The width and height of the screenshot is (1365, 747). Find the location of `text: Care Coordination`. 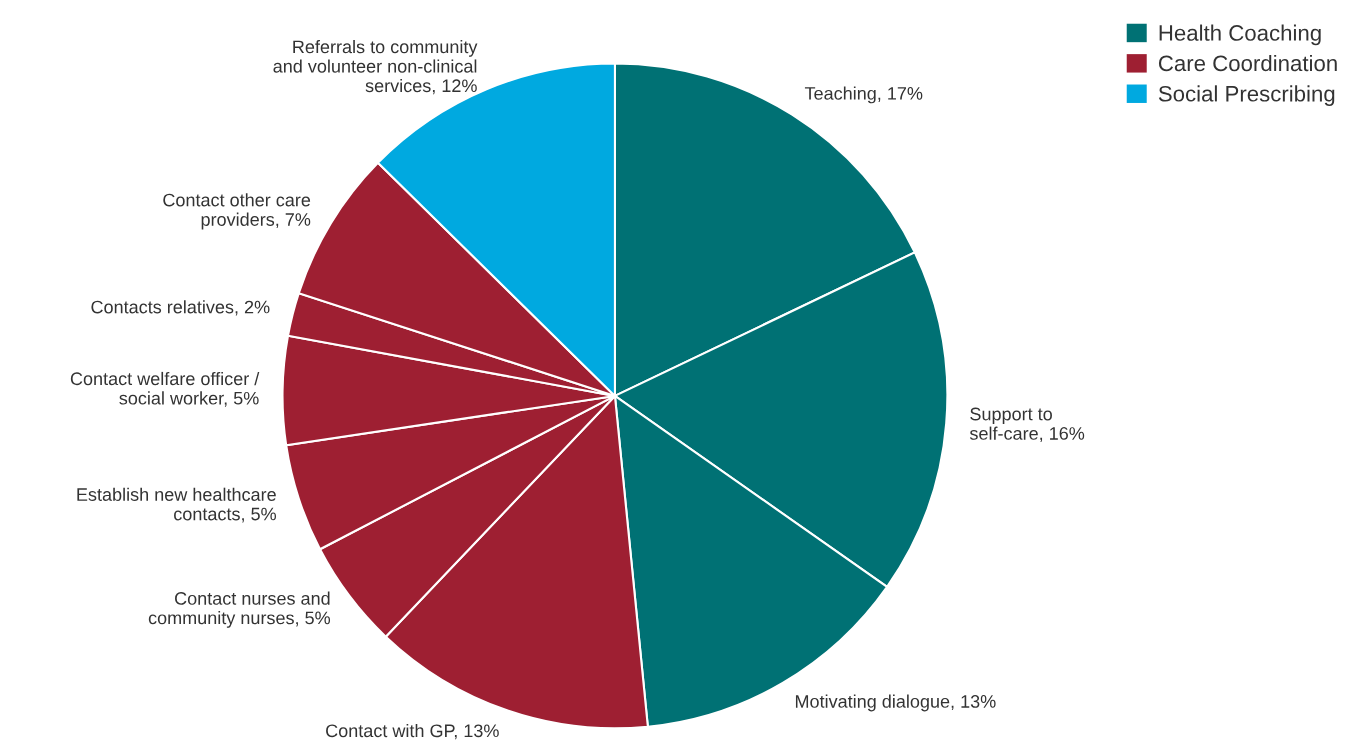

text: Care Coordination is located at coordinates (1247, 63).